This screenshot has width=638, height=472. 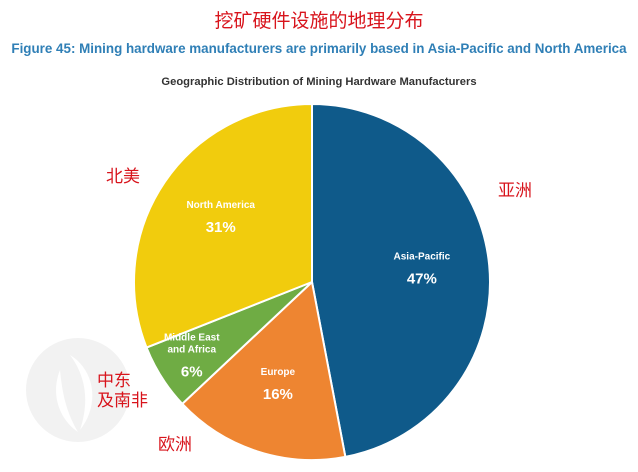 I want to click on slice-label: Asia-Pacific, so click(x=422, y=257).